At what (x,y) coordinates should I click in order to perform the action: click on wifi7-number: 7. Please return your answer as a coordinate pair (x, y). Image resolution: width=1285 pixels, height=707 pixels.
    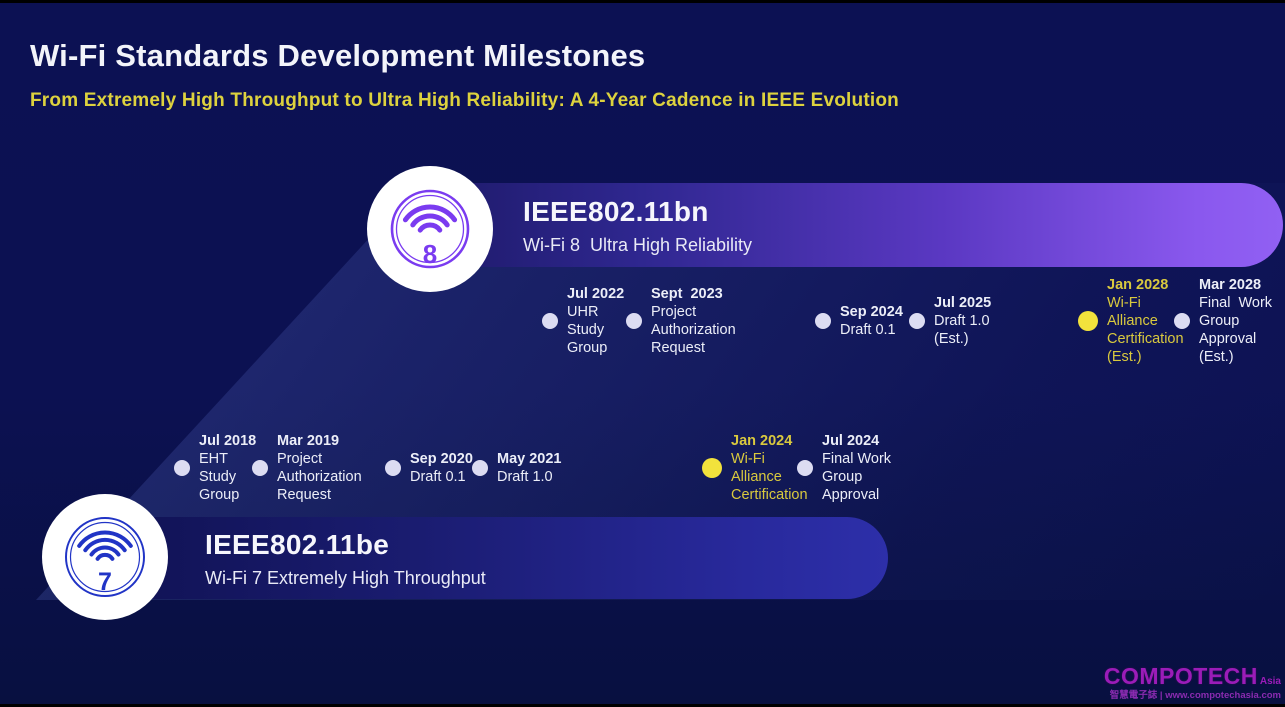
    Looking at the image, I should click on (105, 582).